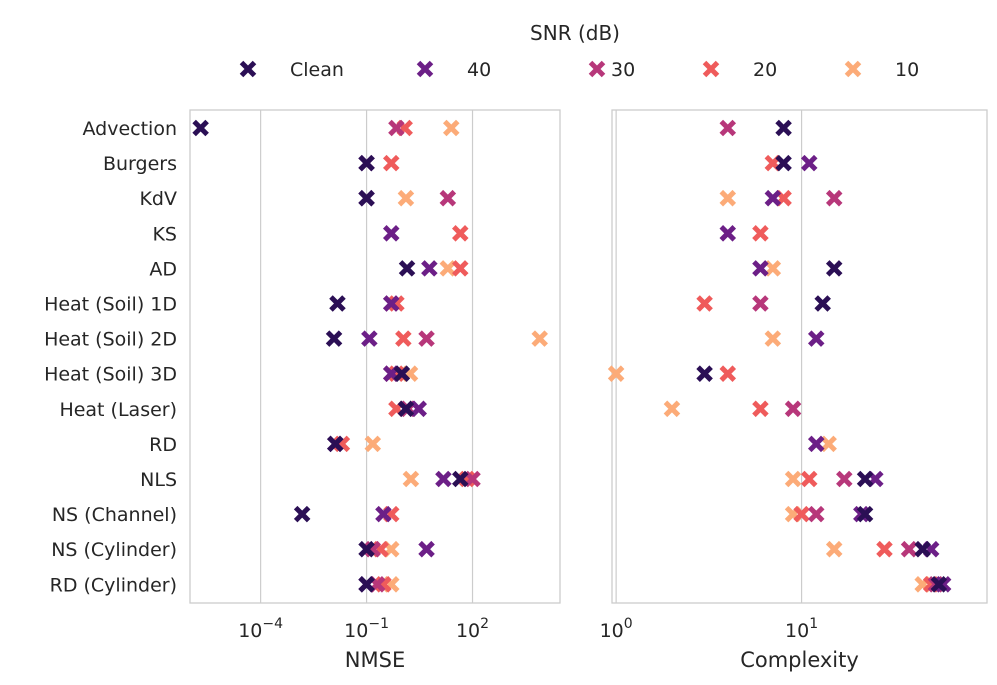  Describe the element at coordinates (472, 629) in the screenshot. I see `x-tick-label: 10²` at that location.